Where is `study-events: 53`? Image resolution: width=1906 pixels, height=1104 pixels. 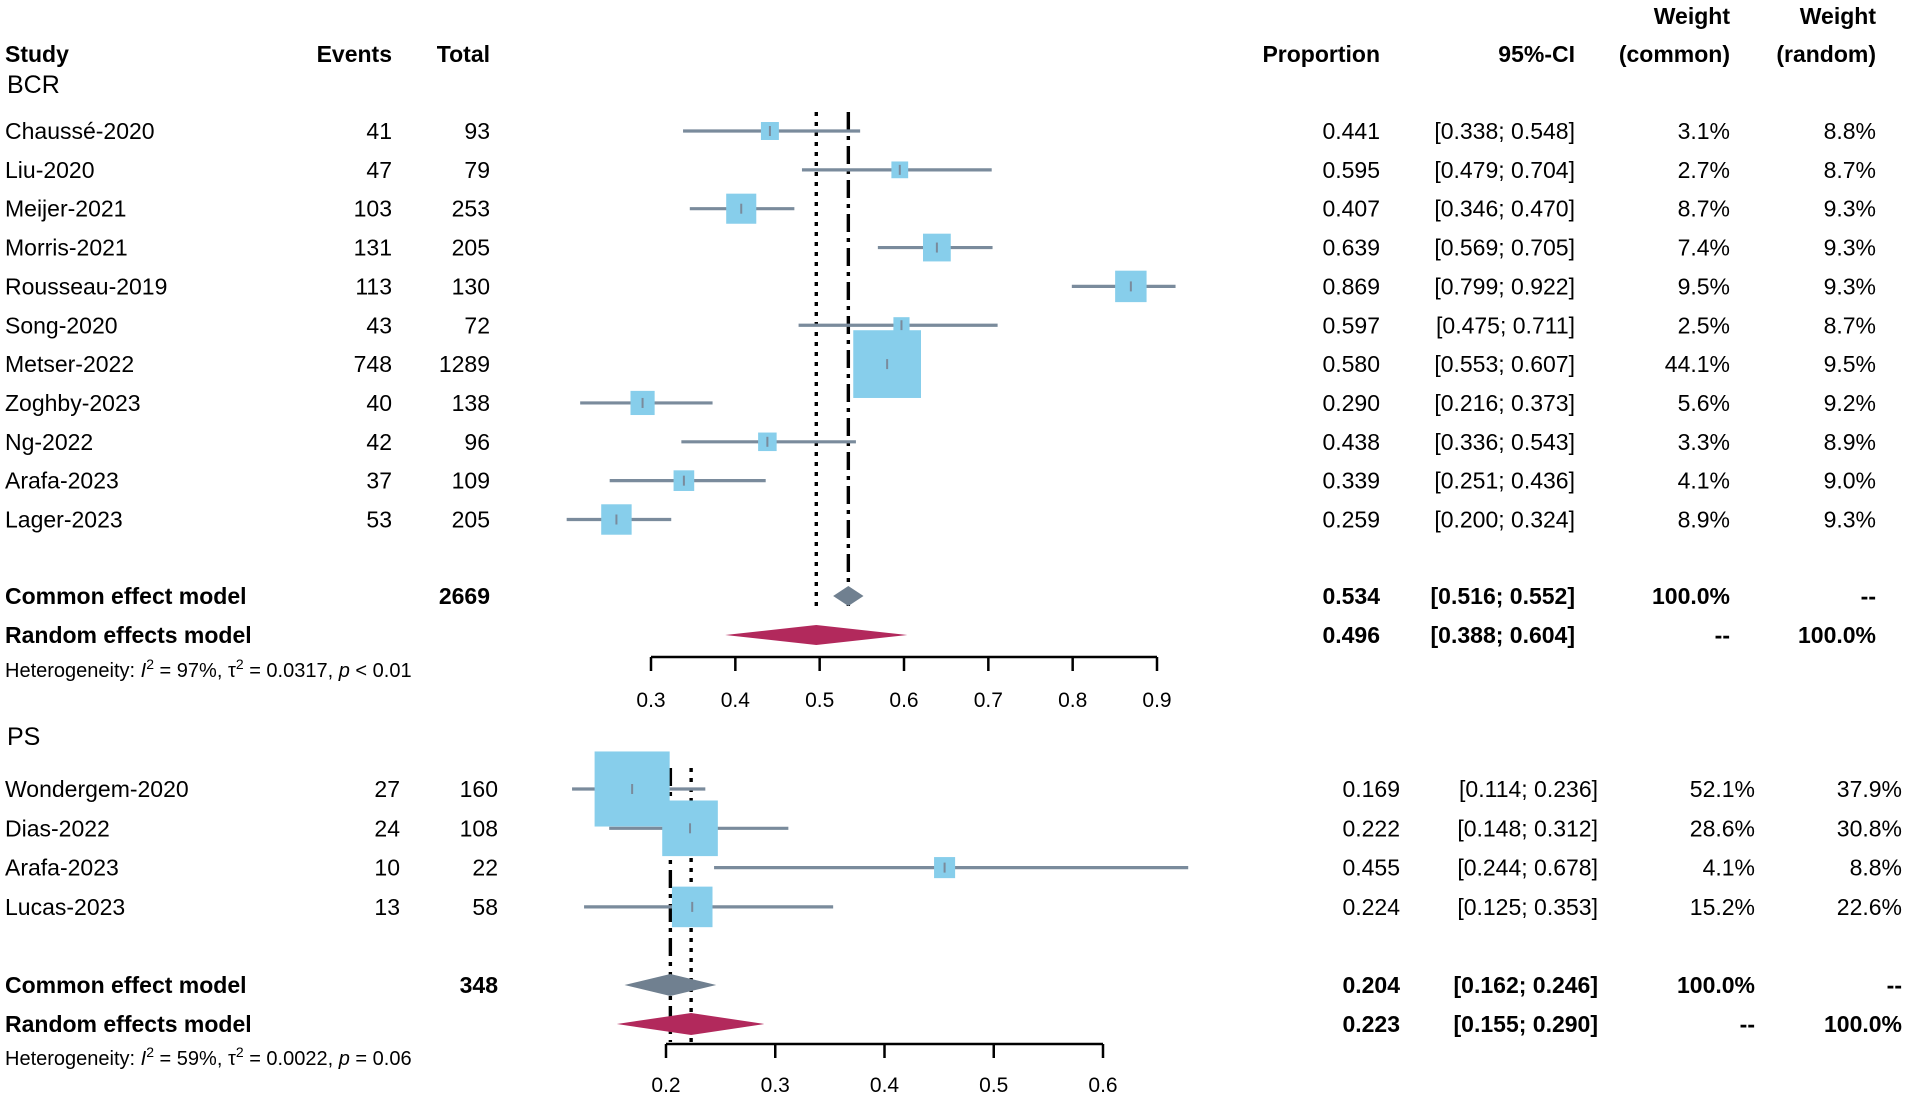 study-events: 53 is located at coordinates (379, 520).